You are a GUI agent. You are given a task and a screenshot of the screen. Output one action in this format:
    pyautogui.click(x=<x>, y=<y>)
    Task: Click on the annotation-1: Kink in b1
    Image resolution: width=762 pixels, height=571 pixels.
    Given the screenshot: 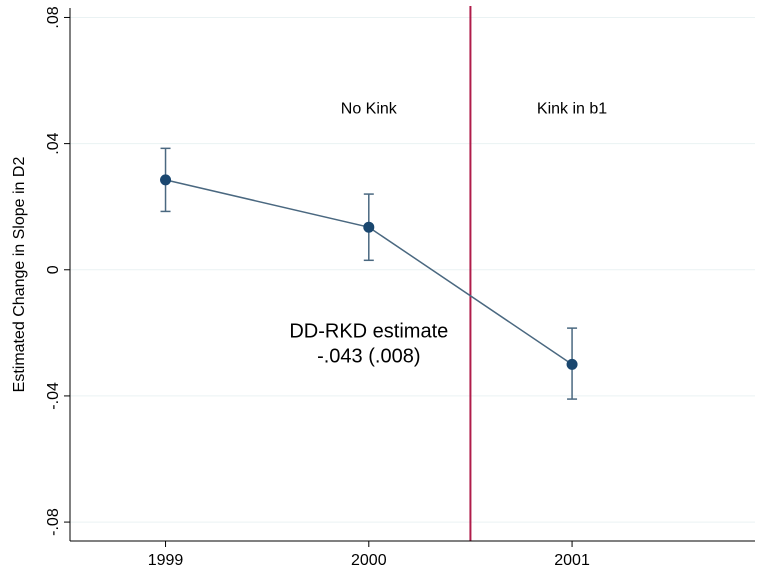 What is the action you would take?
    pyautogui.click(x=572, y=109)
    